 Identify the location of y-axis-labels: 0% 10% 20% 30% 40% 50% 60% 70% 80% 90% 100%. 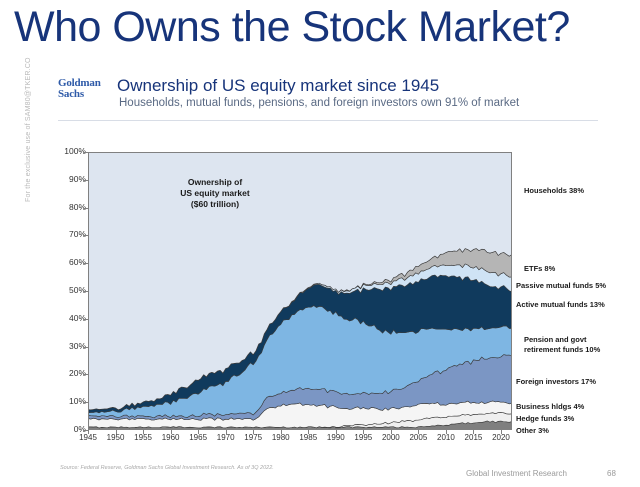
(72, 291).